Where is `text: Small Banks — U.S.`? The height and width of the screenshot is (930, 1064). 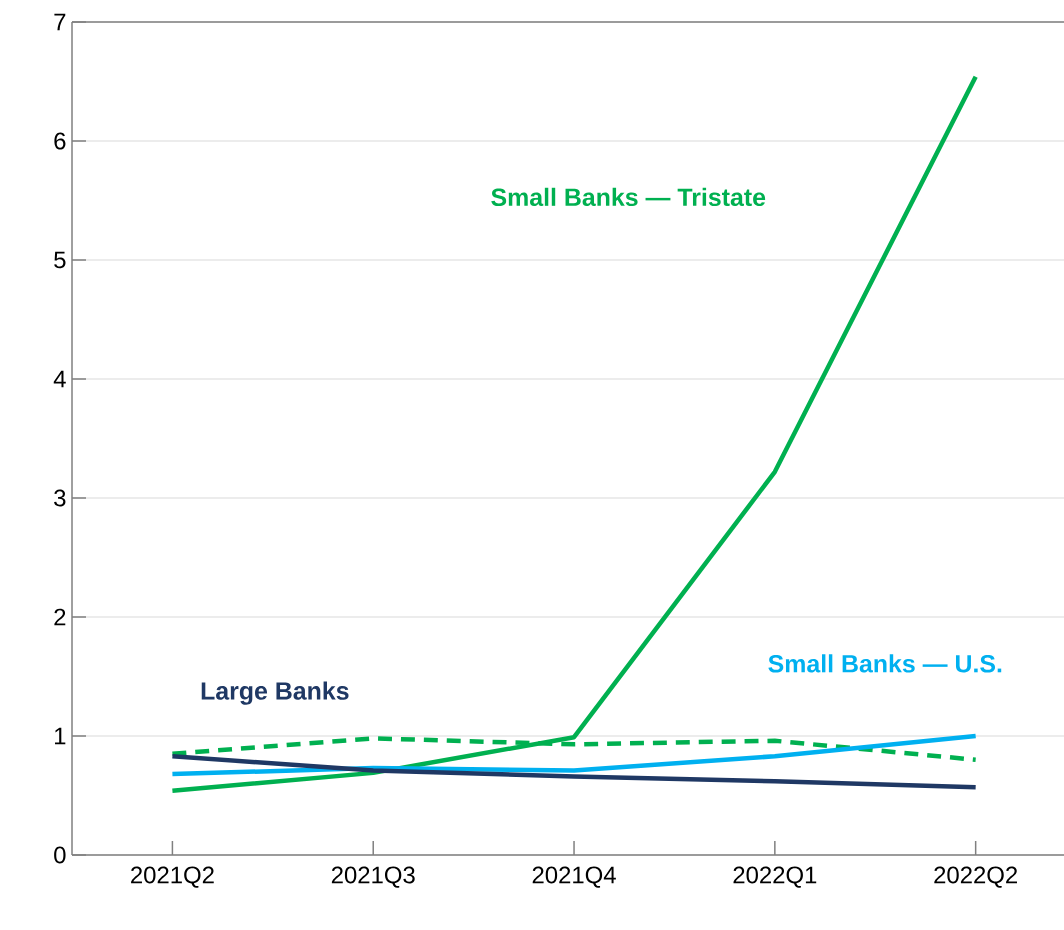
text: Small Banks — U.S. is located at coordinates (885, 663).